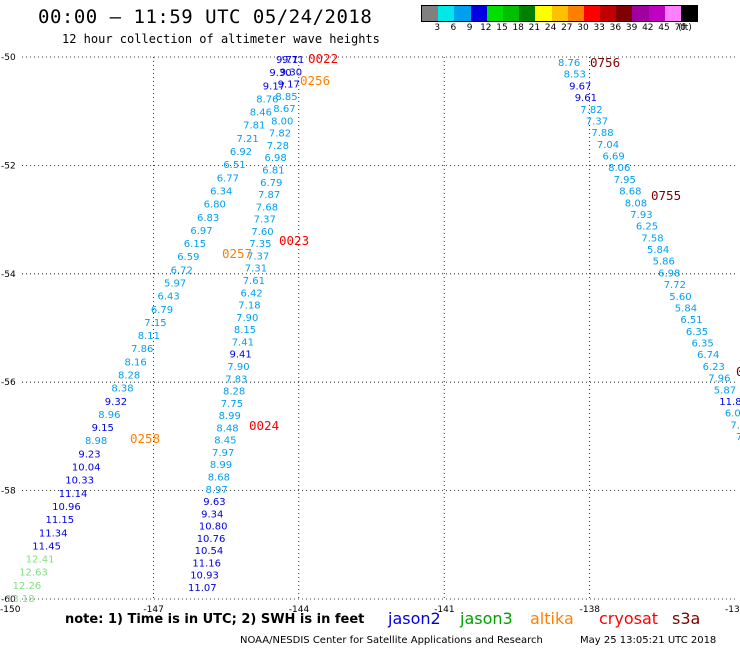 The width and height of the screenshot is (740, 650). I want to click on legend-label: 3, so click(437, 28).